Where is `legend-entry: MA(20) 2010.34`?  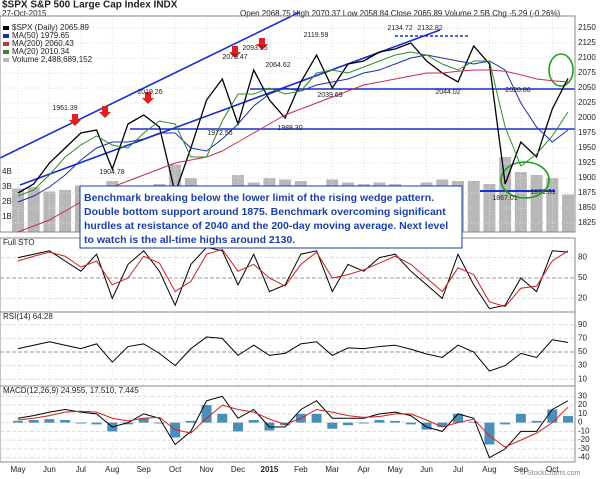 legend-entry: MA(20) 2010.34 is located at coordinates (41, 51).